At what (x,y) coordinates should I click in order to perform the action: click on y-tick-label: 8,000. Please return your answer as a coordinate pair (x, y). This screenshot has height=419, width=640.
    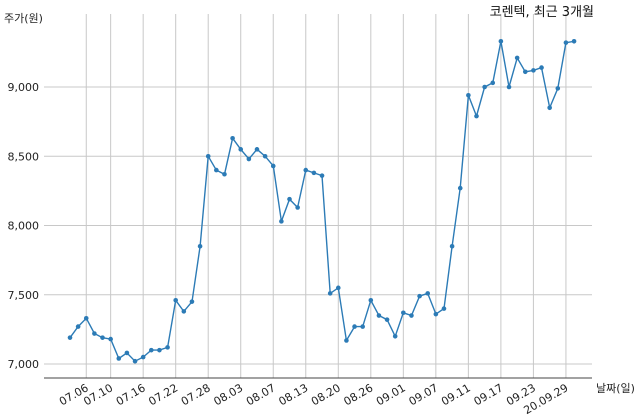
    Looking at the image, I should click on (24, 226).